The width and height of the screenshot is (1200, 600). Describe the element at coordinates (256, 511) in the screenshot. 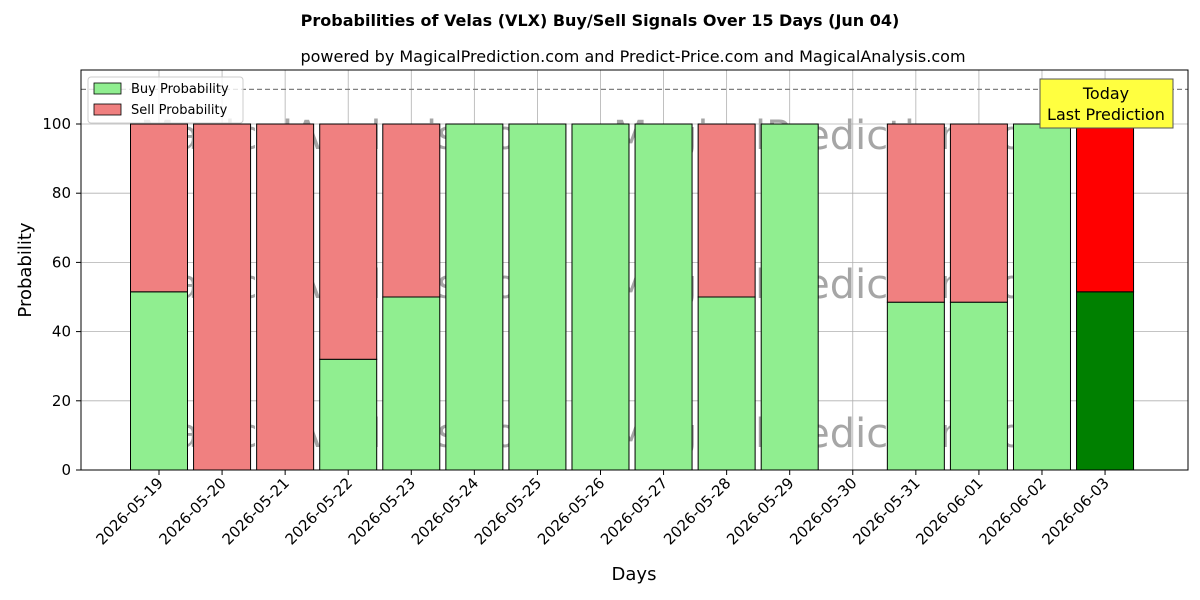

I see `x-tick-label: 2026-05-21` at that location.